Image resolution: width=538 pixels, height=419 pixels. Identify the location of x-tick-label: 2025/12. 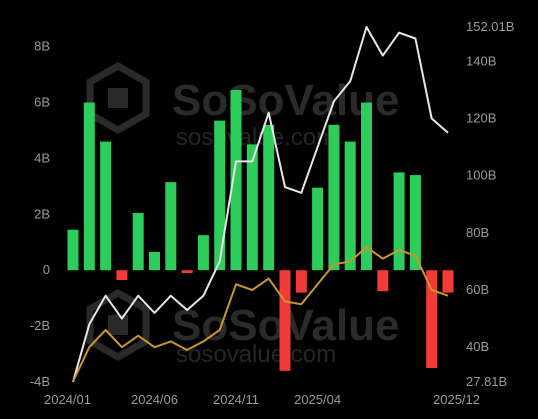
(456, 399).